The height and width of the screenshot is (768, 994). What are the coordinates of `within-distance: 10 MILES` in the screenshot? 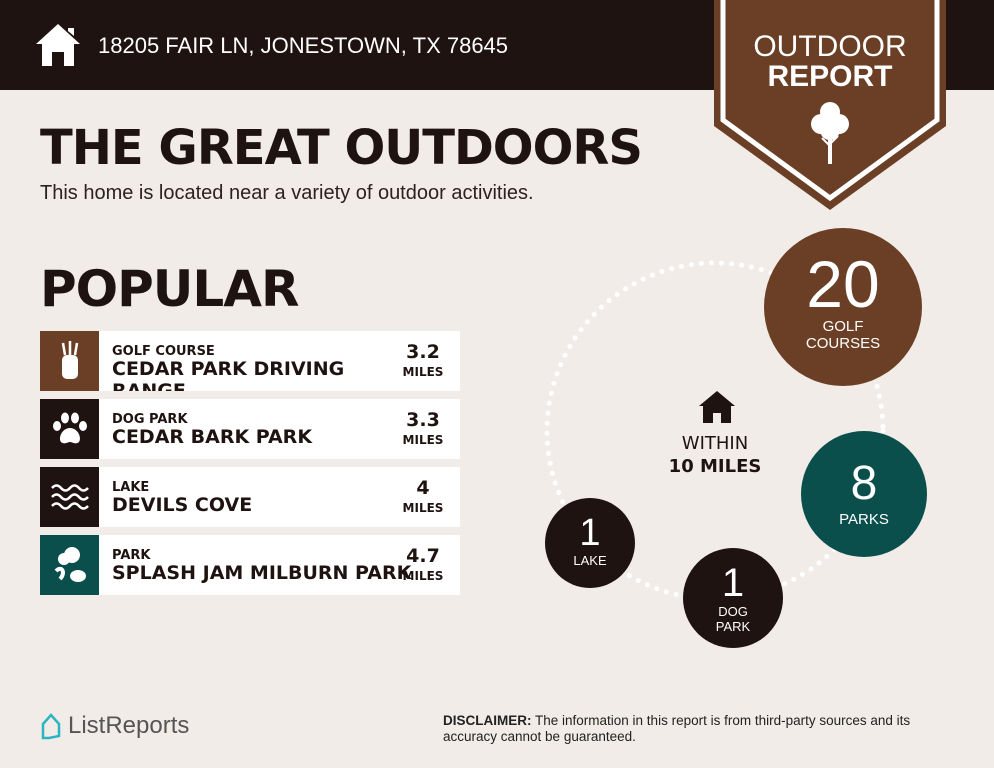 It's located at (715, 466).